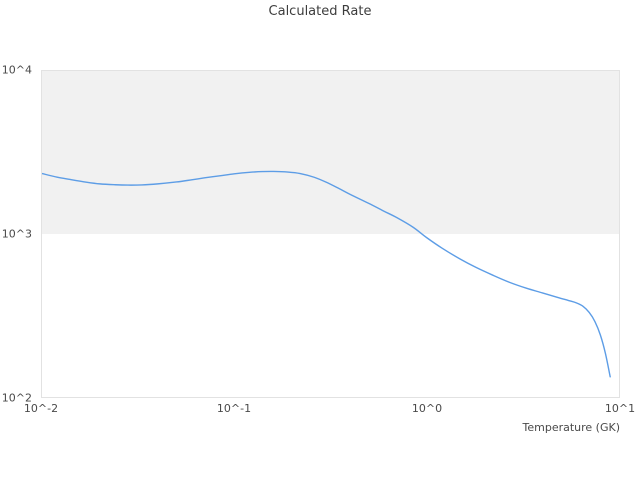  What do you see at coordinates (427, 408) in the screenshot?
I see `x-tick-label-1e0: 10^0` at bounding box center [427, 408].